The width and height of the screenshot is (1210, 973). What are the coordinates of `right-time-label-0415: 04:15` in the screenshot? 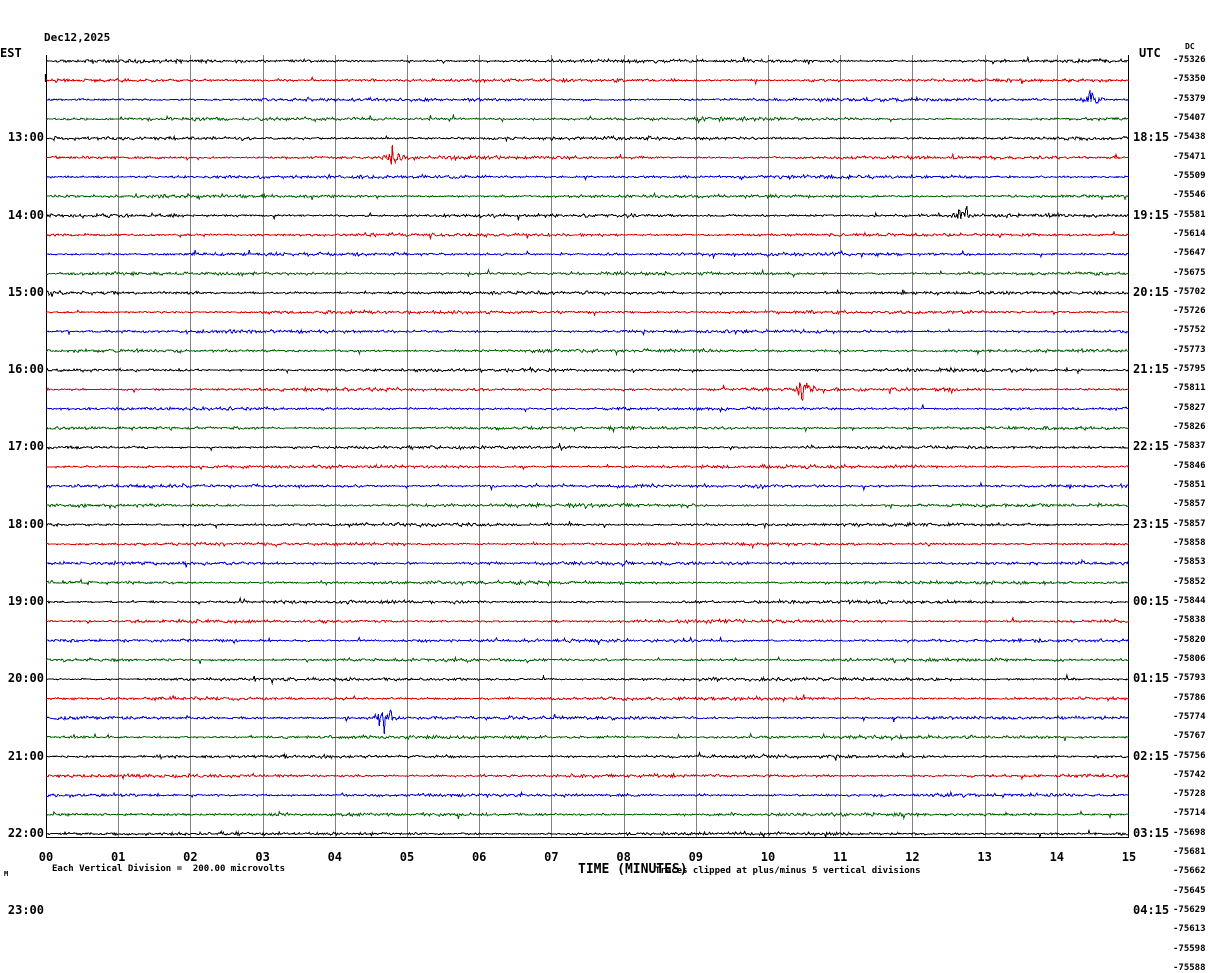 It's located at (1151, 910).